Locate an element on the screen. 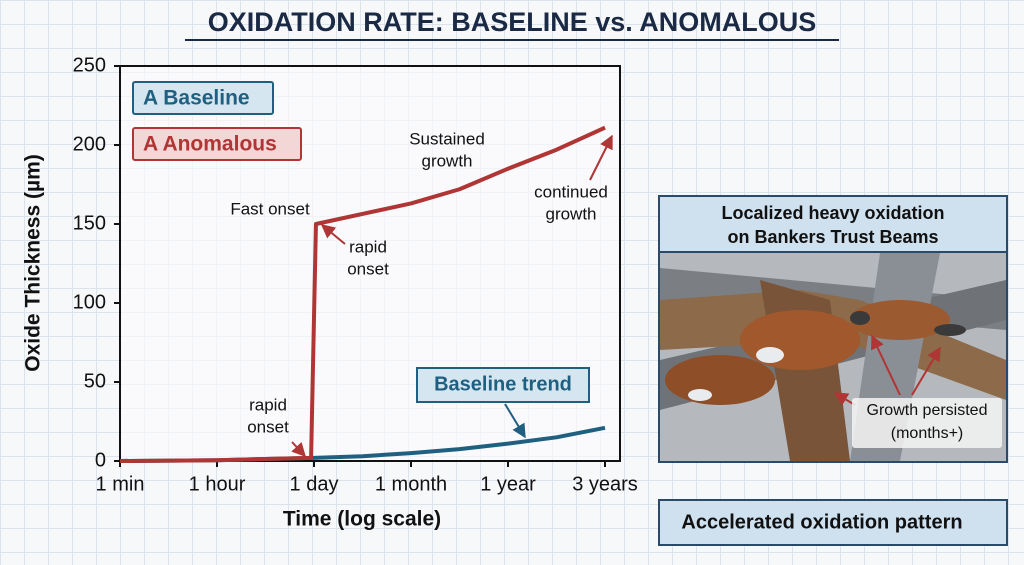 The height and width of the screenshot is (565, 1024). y-tick-label: 250 is located at coordinates (89, 65).